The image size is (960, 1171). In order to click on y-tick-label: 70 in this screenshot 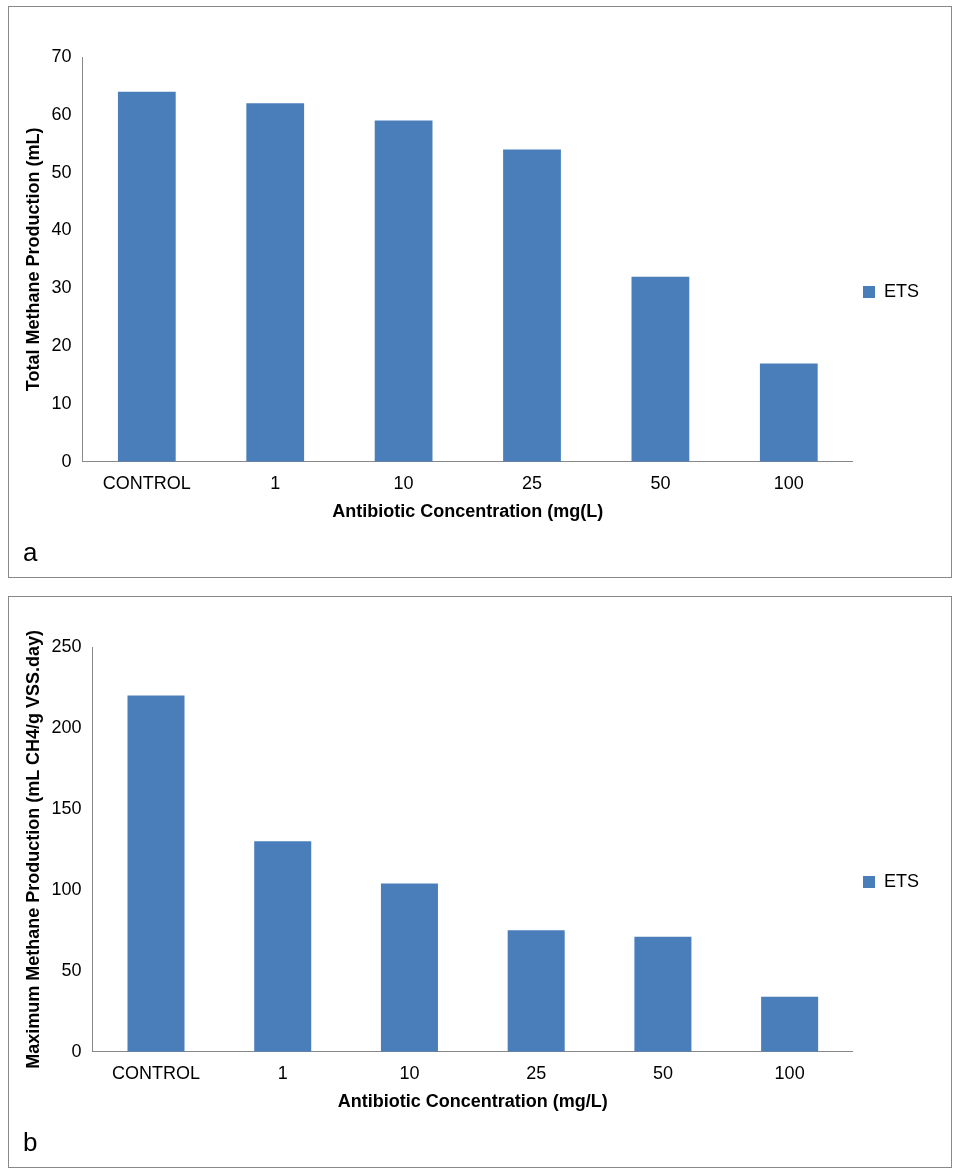, I will do `click(61, 55)`.